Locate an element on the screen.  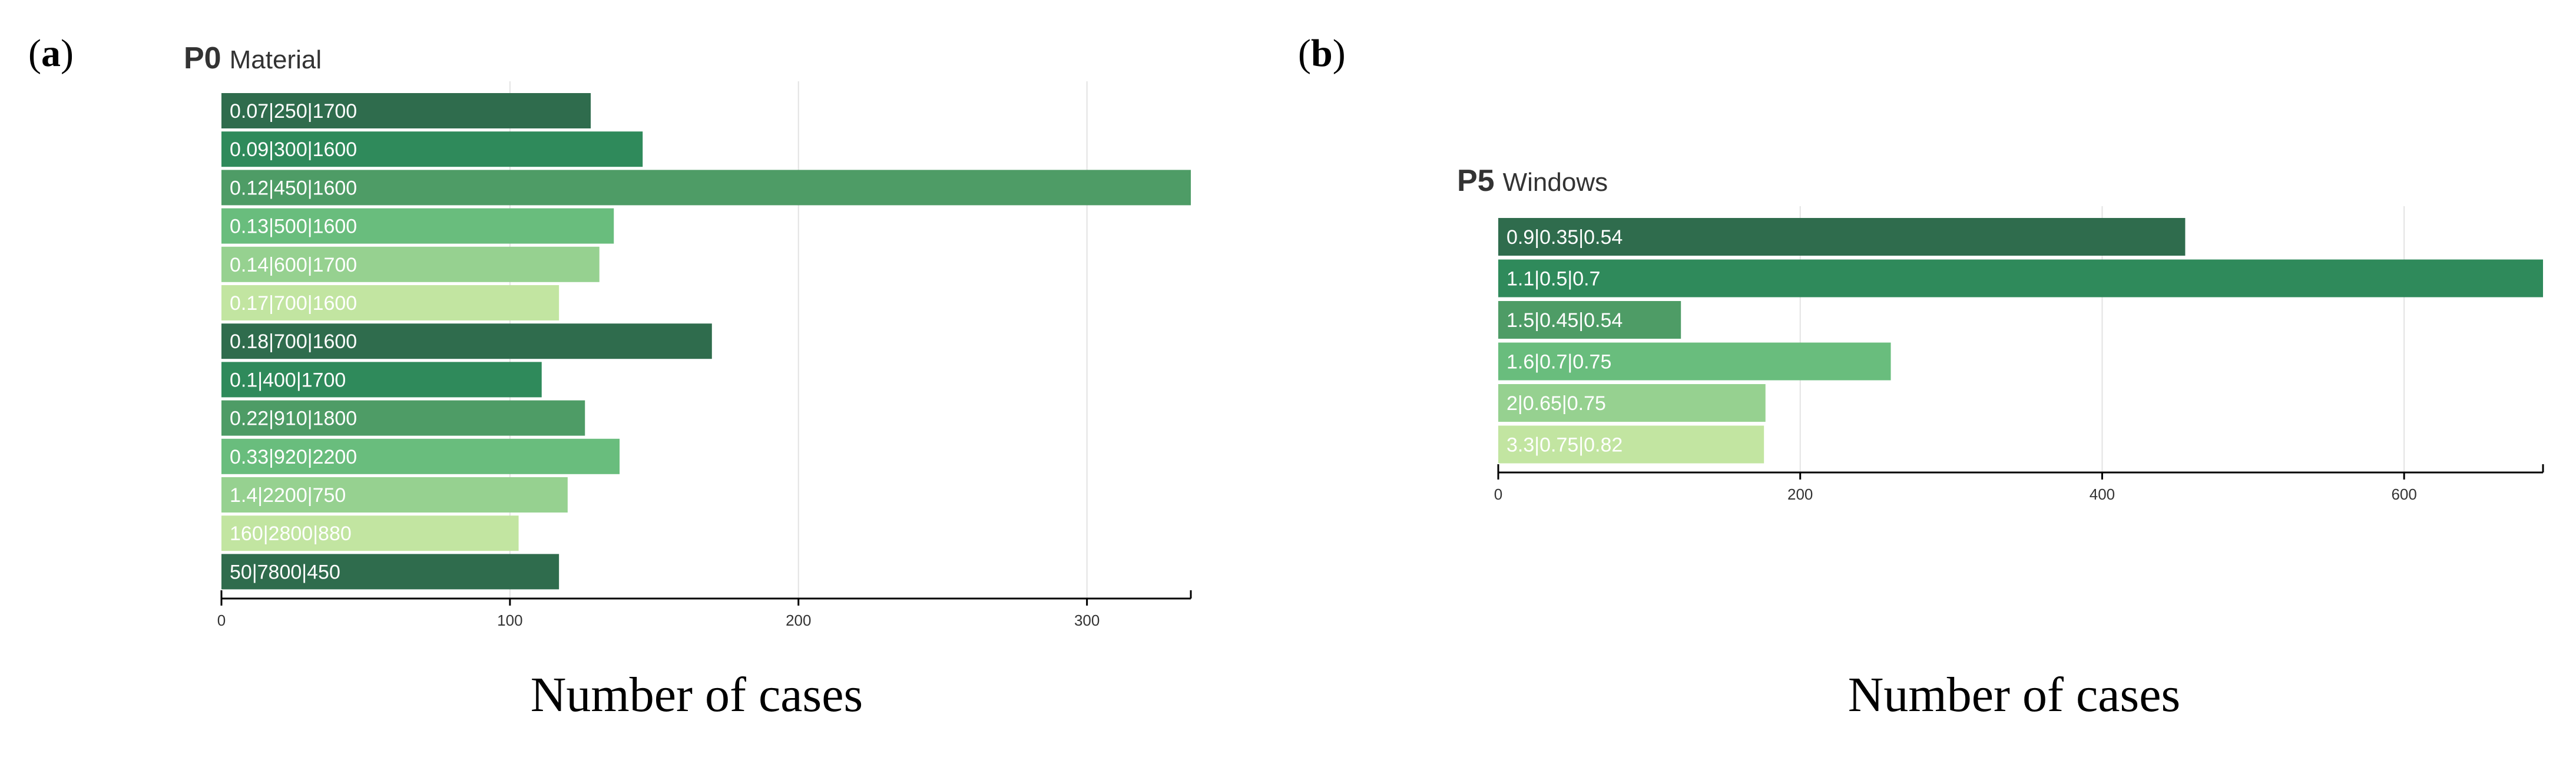
chart-b-x-axis: 0 200 400 600 is located at coordinates (2019, 483).